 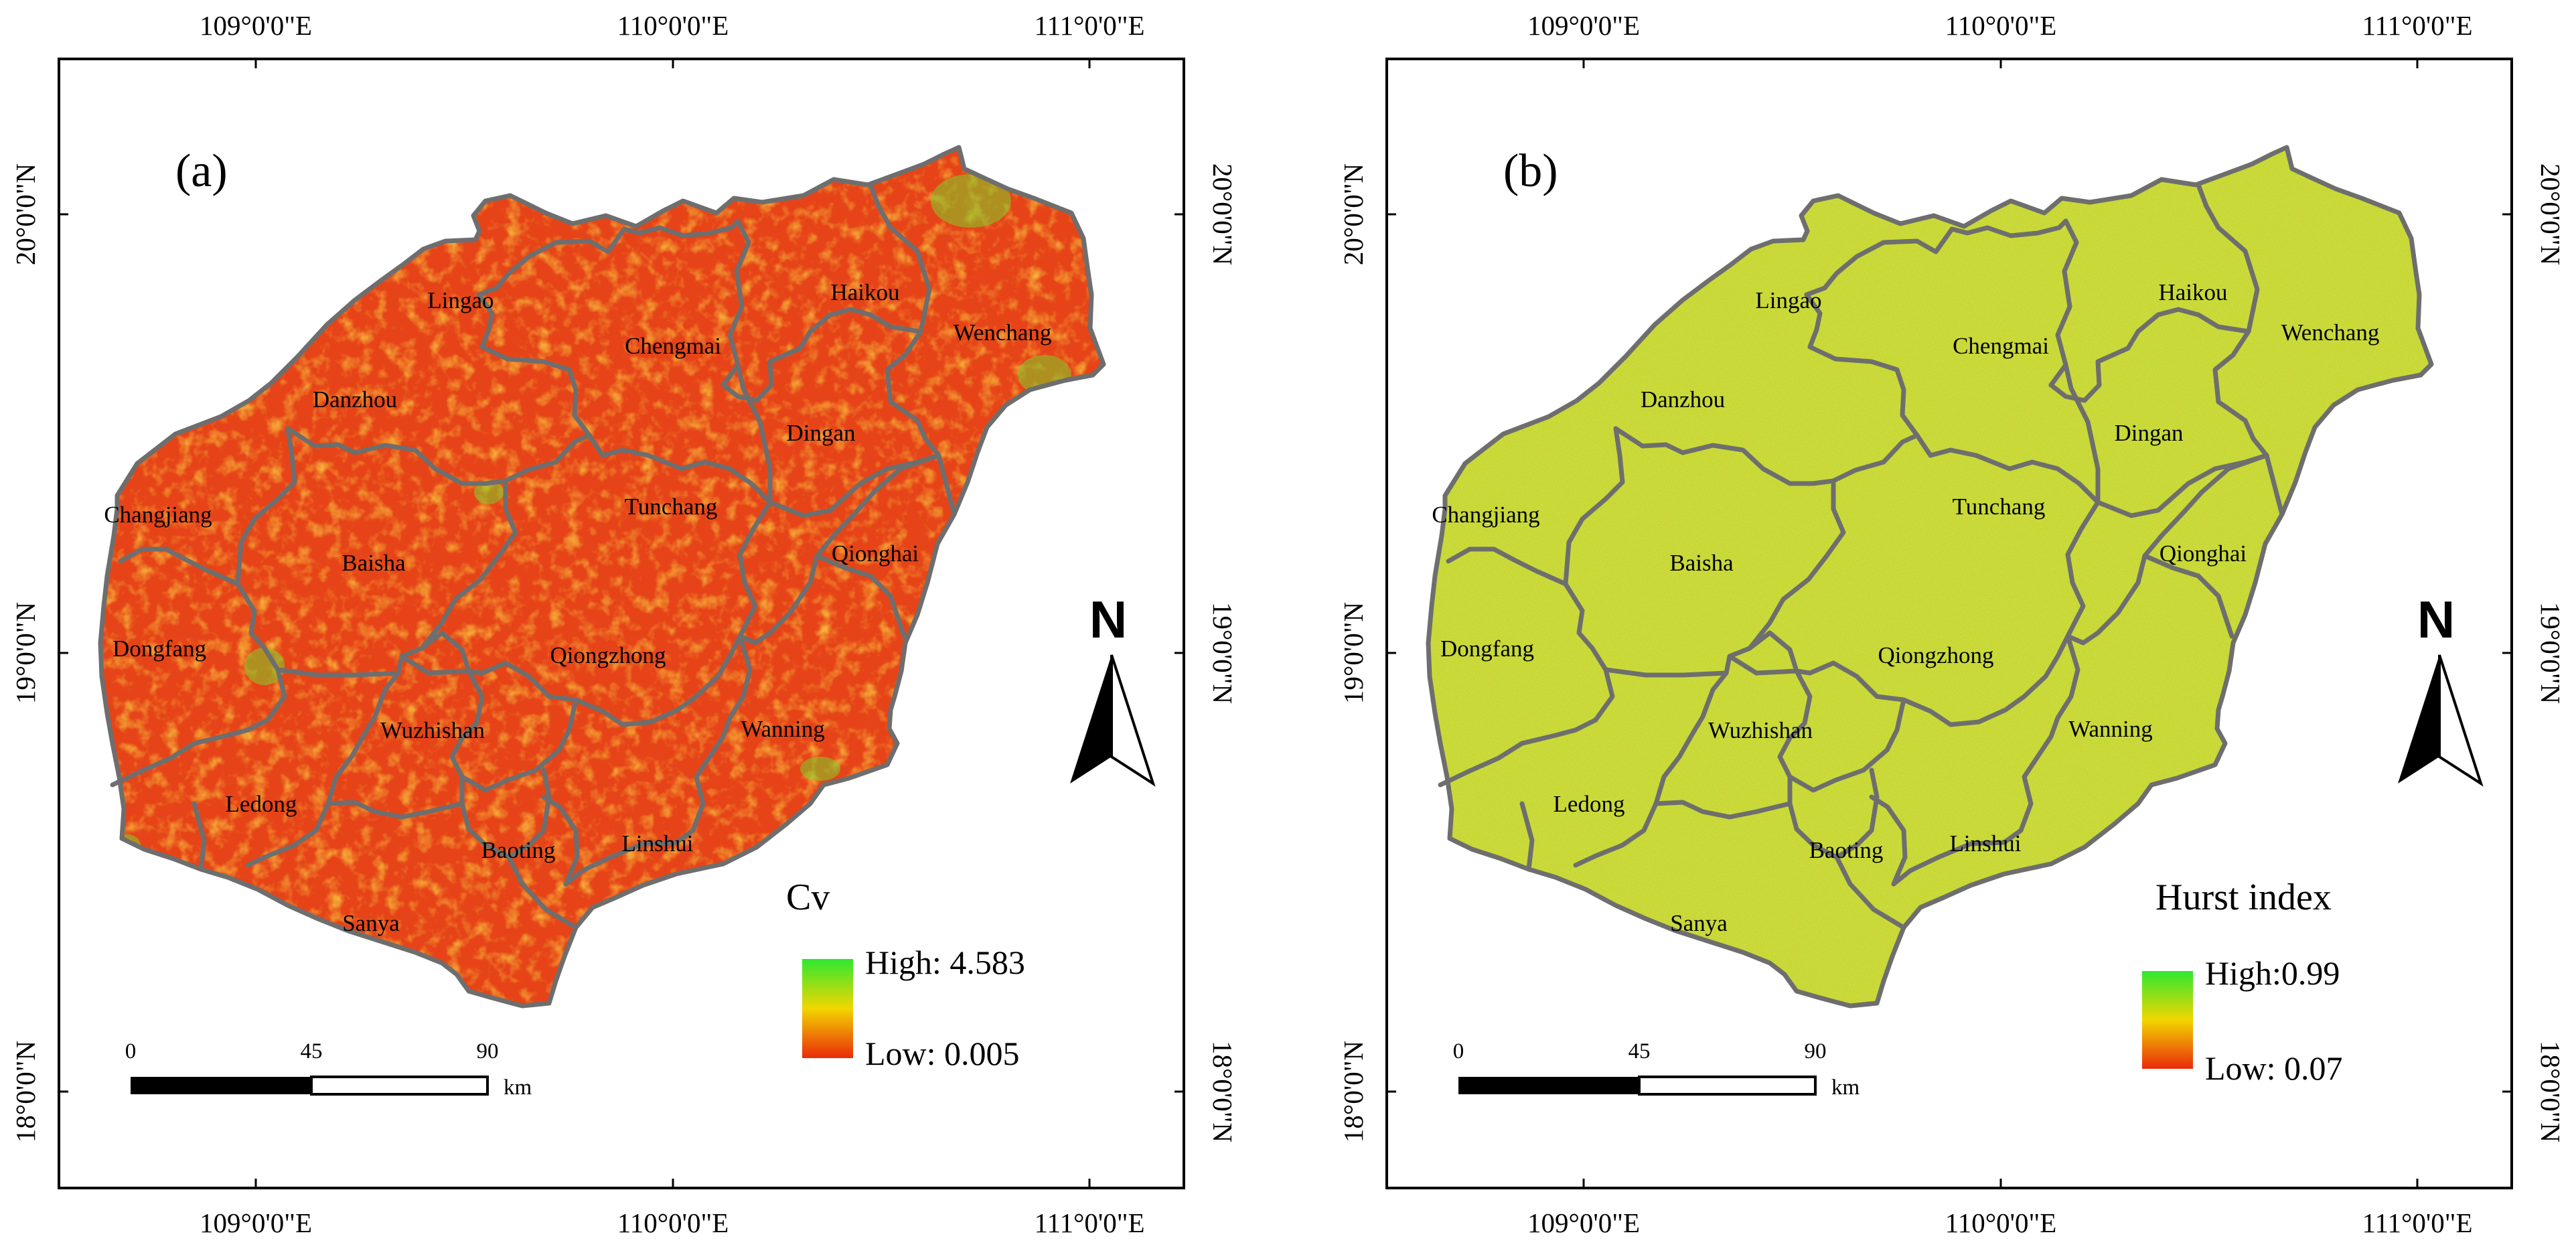 I want to click on region-label-chengmai: Chengmai, so click(x=673, y=346).